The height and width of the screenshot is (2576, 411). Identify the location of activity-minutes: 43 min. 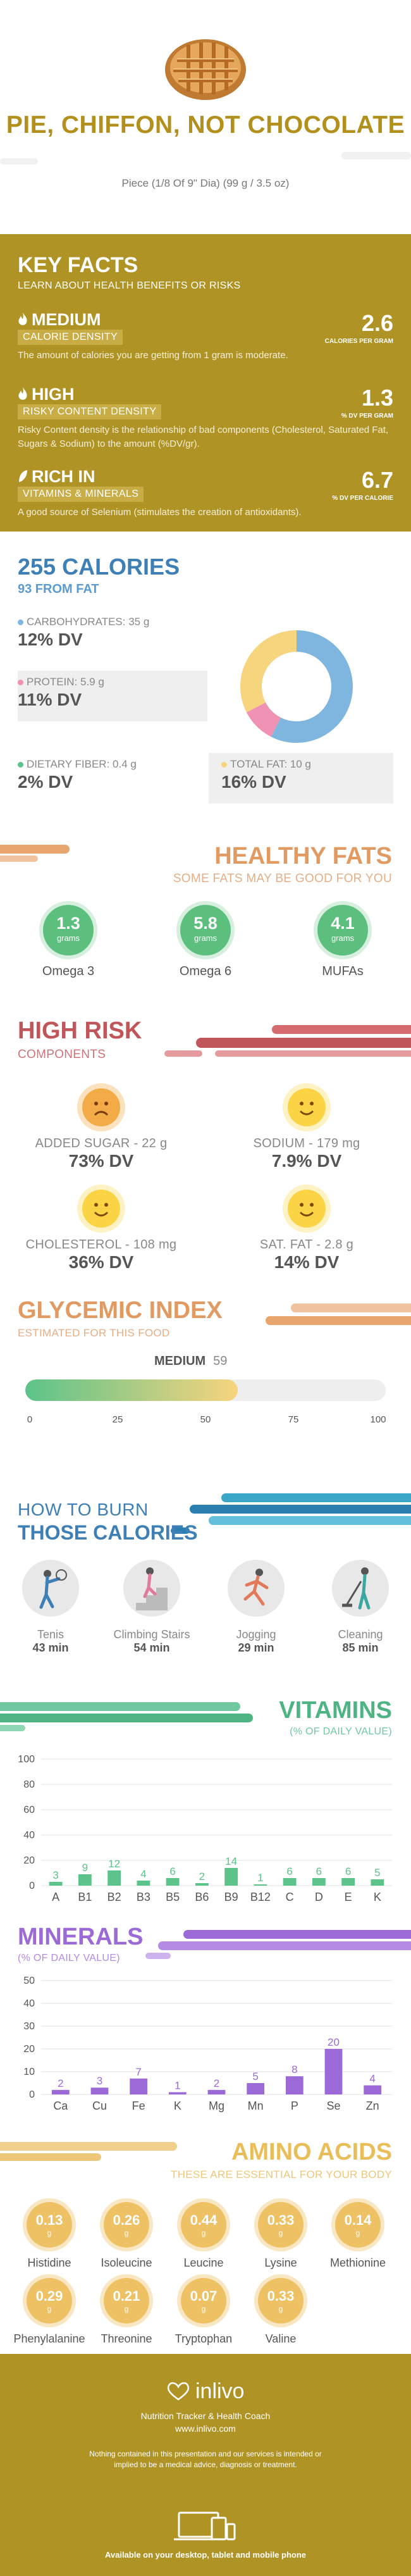
(51, 1647).